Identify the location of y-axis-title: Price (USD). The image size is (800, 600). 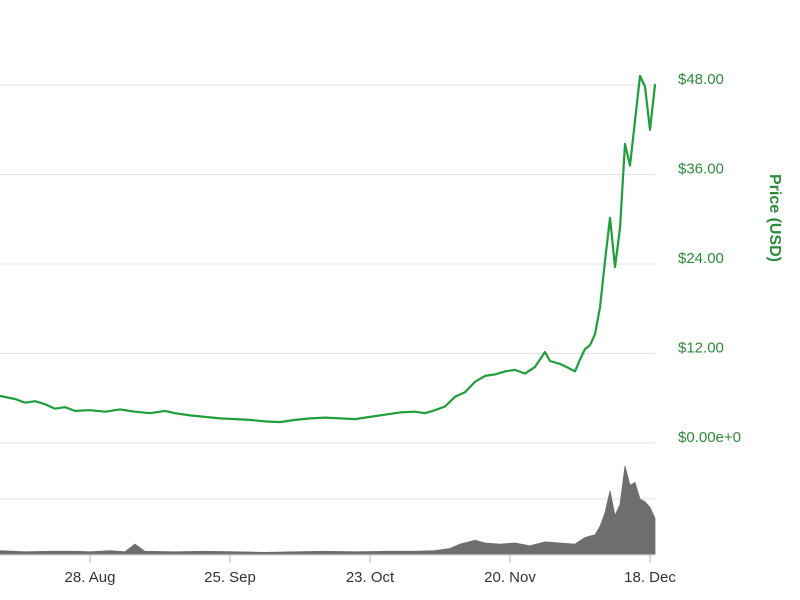
(774, 218).